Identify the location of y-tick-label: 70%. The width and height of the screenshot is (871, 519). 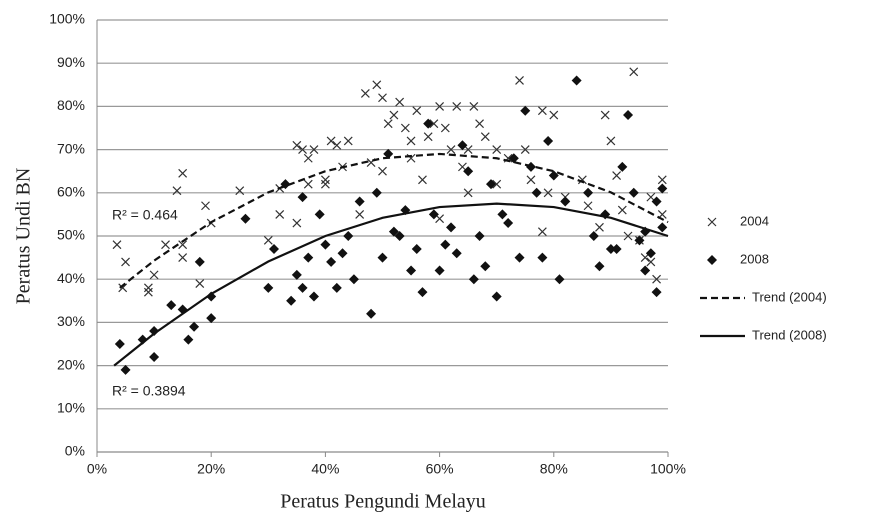
(71, 148).